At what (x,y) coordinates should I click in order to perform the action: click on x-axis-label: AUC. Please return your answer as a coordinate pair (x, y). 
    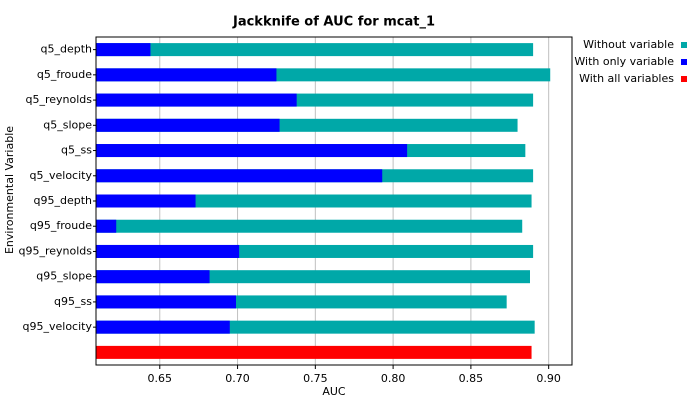
    Looking at the image, I should click on (334, 391).